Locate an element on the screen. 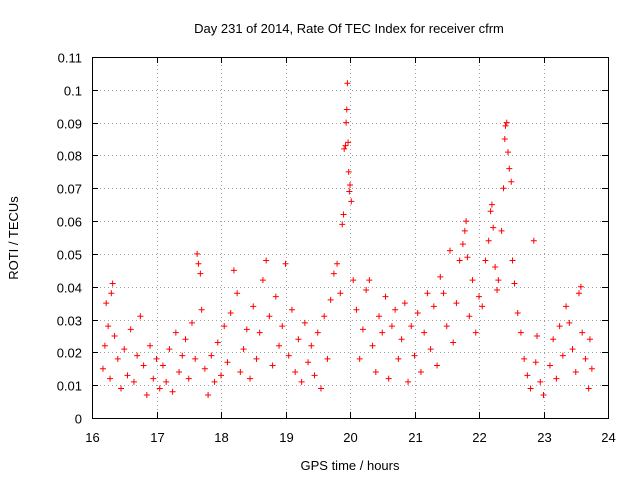 The width and height of the screenshot is (640, 480). x-tick-label: 16 is located at coordinates (92, 437).